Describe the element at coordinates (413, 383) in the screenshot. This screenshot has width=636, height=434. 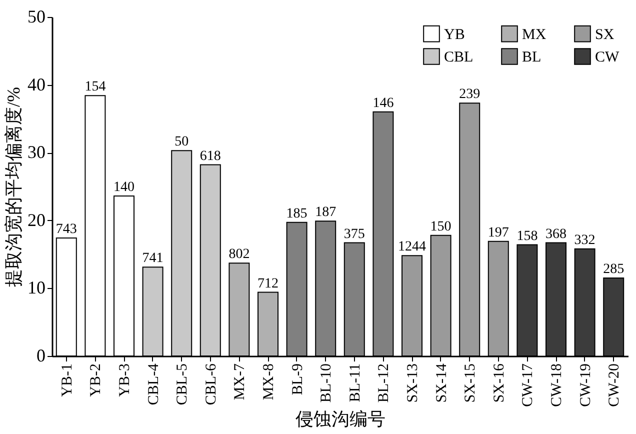
I see `x-tick-label: SX-13` at that location.